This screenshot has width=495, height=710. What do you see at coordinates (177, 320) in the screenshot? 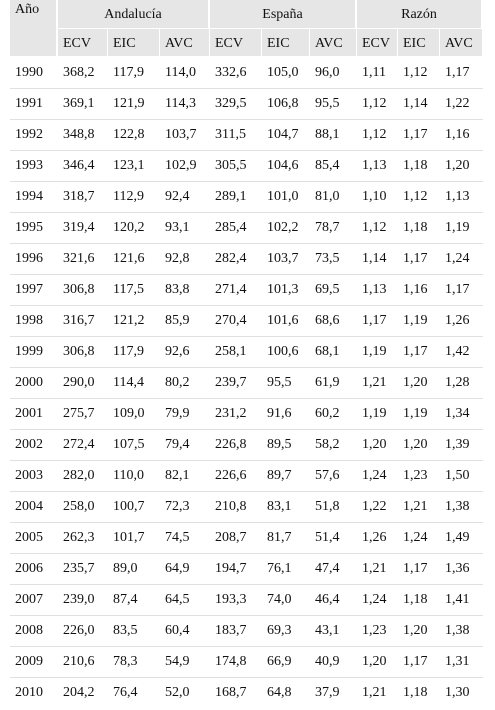
I see `value-cell: 85,9` at bounding box center [177, 320].